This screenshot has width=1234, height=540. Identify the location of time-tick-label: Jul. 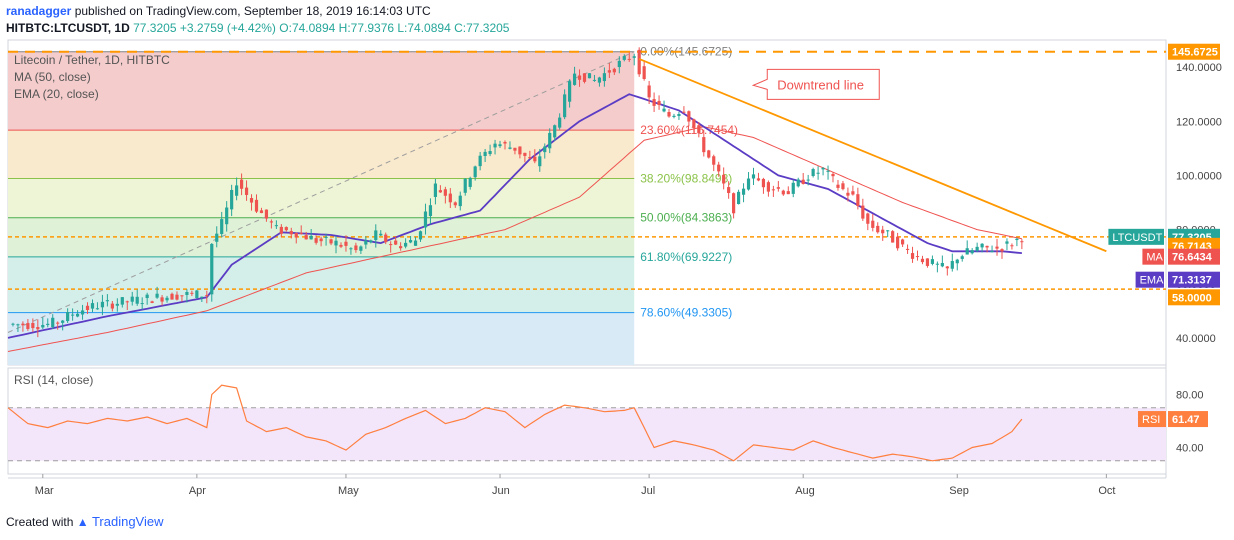
(648, 491).